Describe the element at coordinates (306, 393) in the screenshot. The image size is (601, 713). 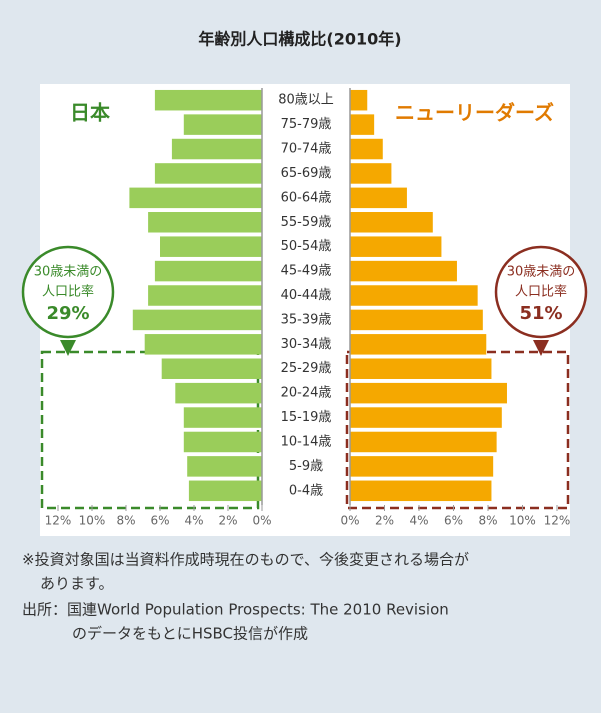
I see `category-label: 20-24歳` at that location.